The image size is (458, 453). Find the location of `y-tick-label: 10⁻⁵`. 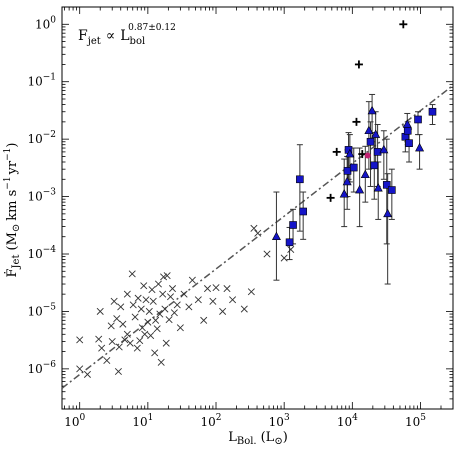

y-tick-label: 10⁻⁵ is located at coordinates (41, 310).